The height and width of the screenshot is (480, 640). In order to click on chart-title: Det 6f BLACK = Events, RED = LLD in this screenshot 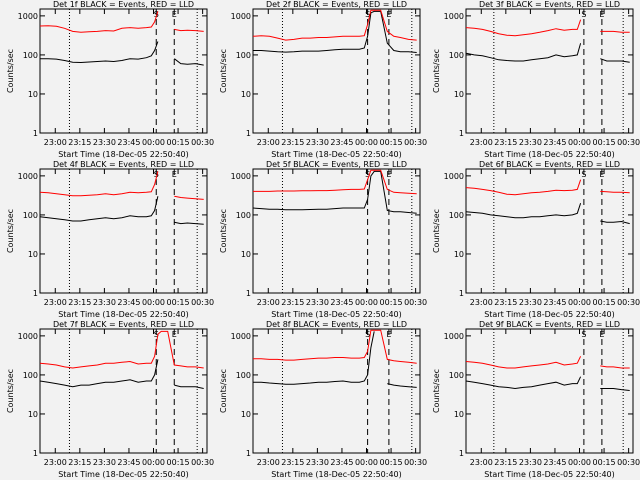, I will do `click(549, 164)`.